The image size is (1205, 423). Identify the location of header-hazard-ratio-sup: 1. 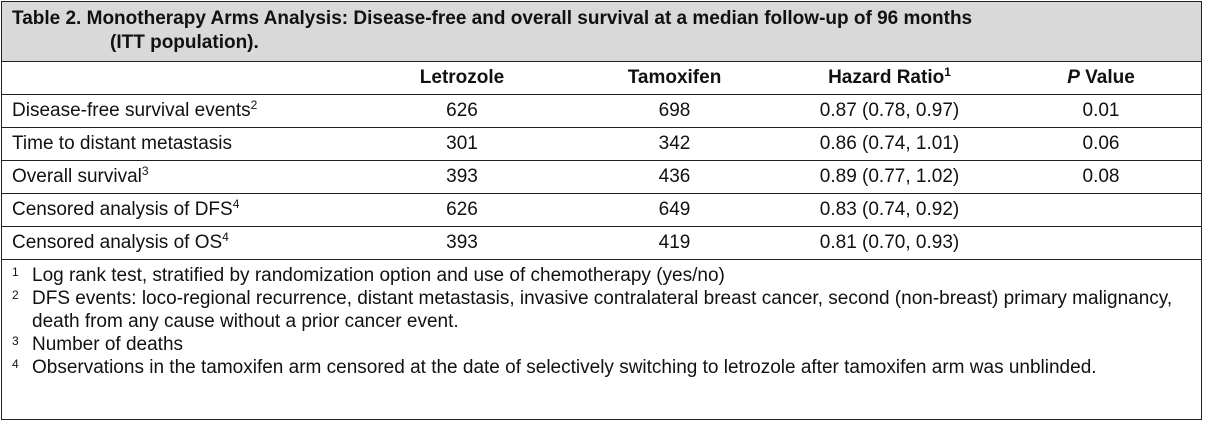
(947, 71).